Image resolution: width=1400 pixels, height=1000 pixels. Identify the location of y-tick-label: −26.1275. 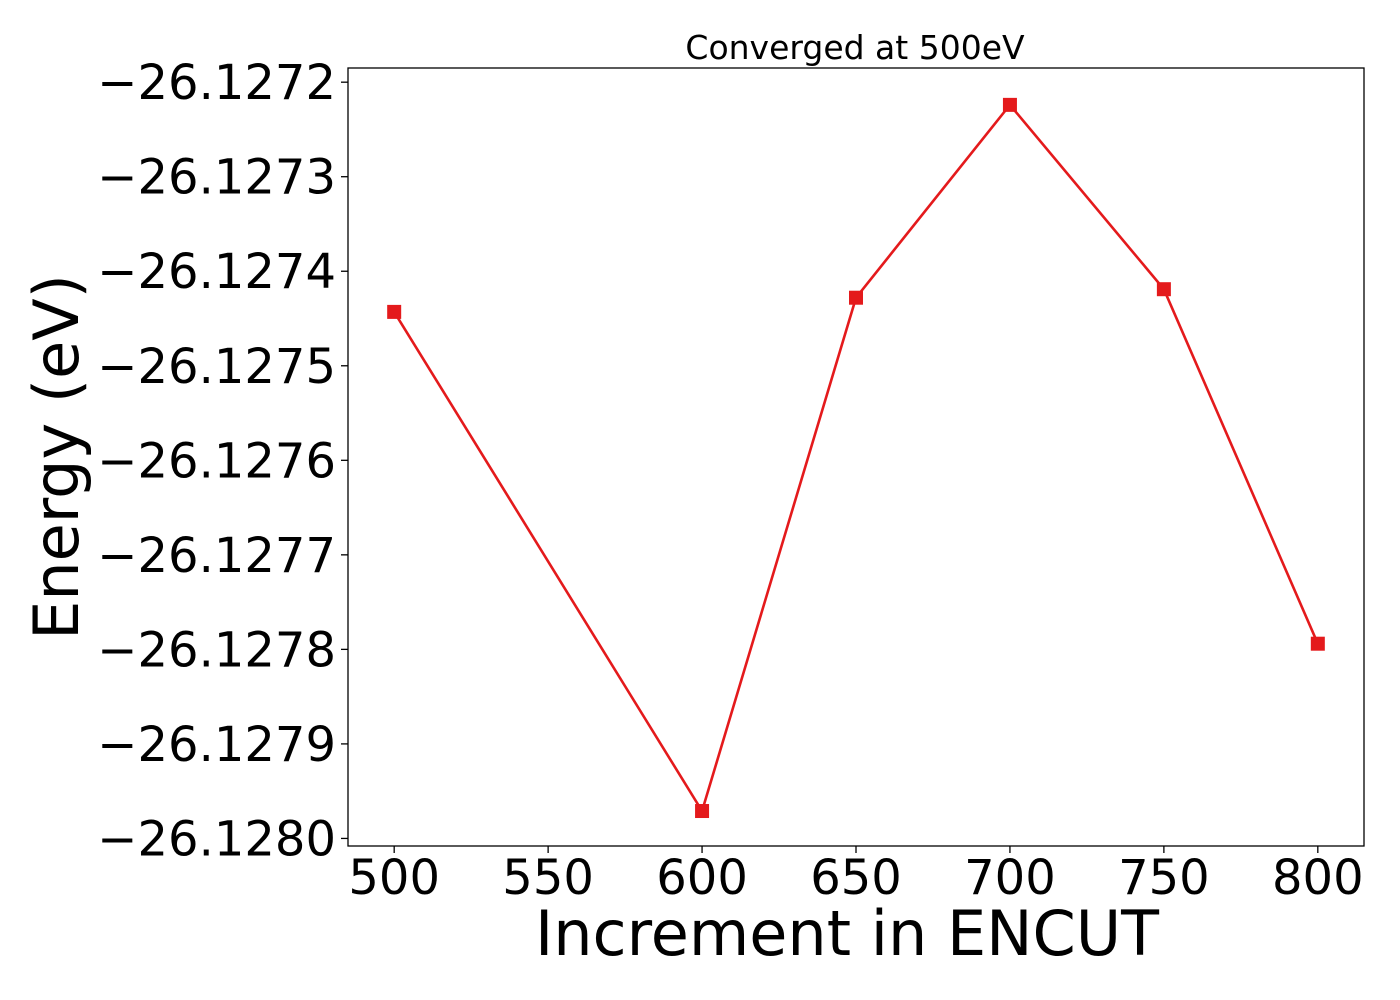
(216, 367).